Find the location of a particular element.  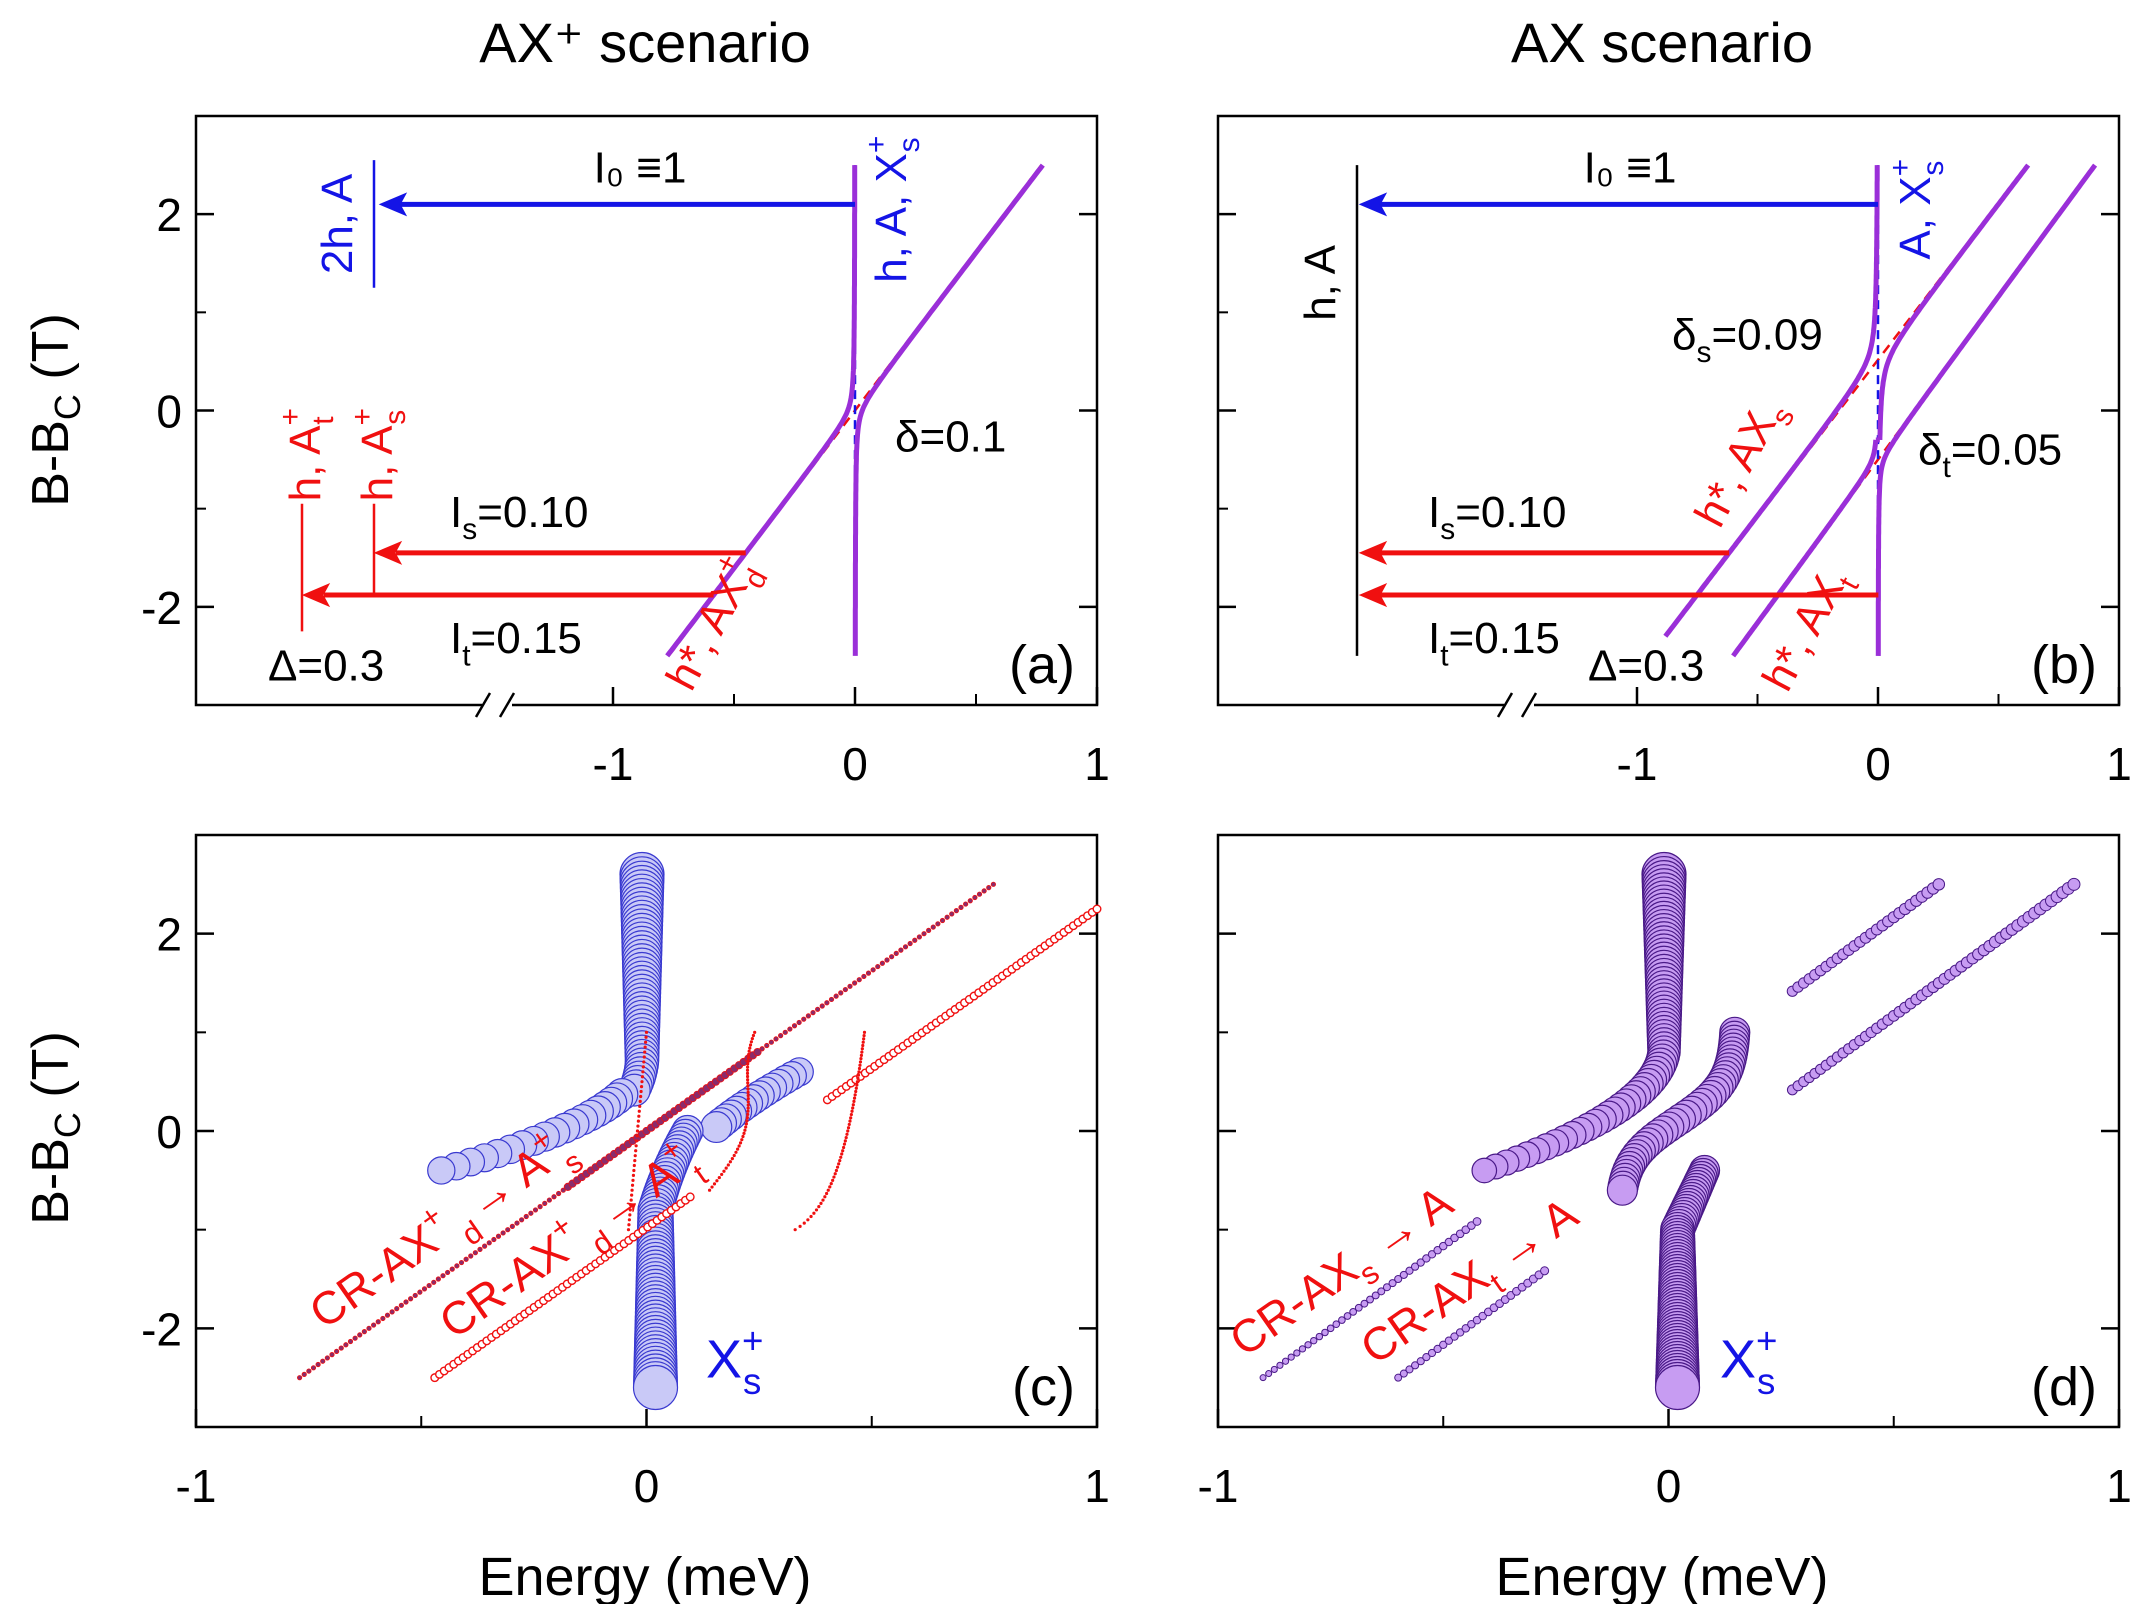

delta-s-label-part: =0.09 is located at coordinates (1766, 335).